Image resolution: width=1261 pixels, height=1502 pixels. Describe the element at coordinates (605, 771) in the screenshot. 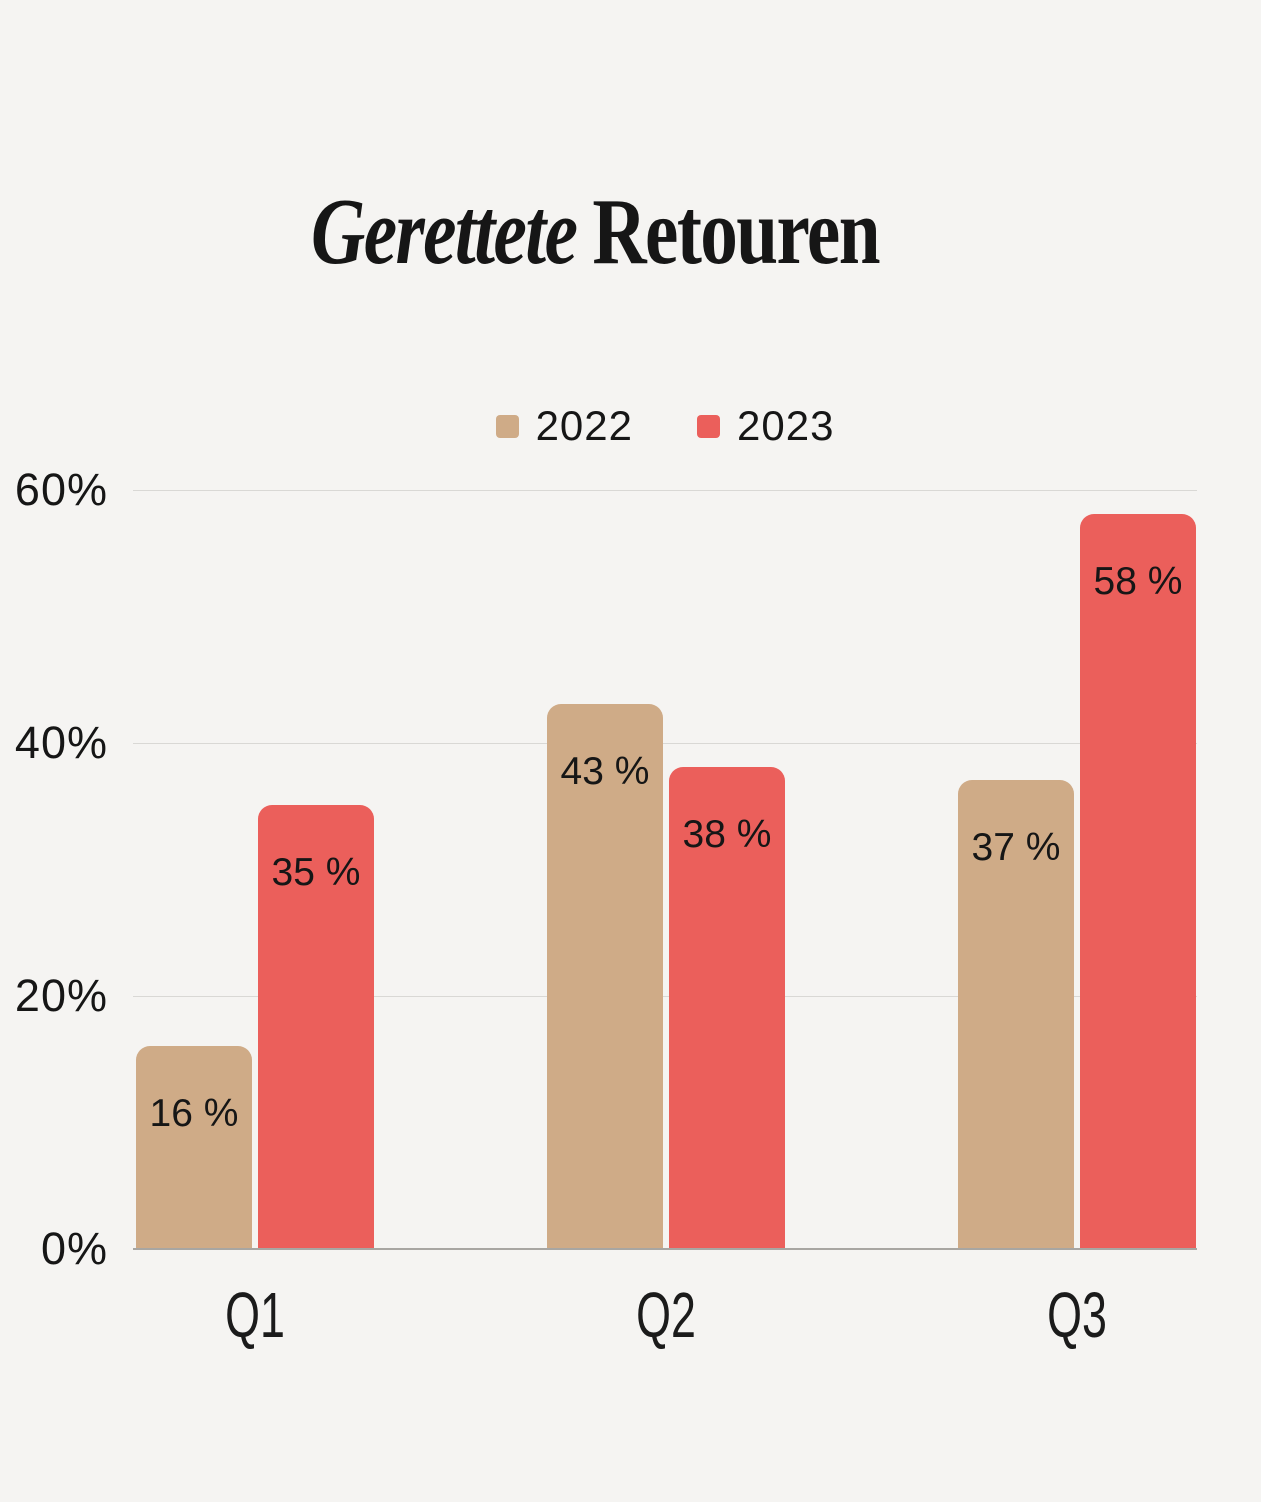

I see `bar-value-label-q2-2022: 43 %` at that location.